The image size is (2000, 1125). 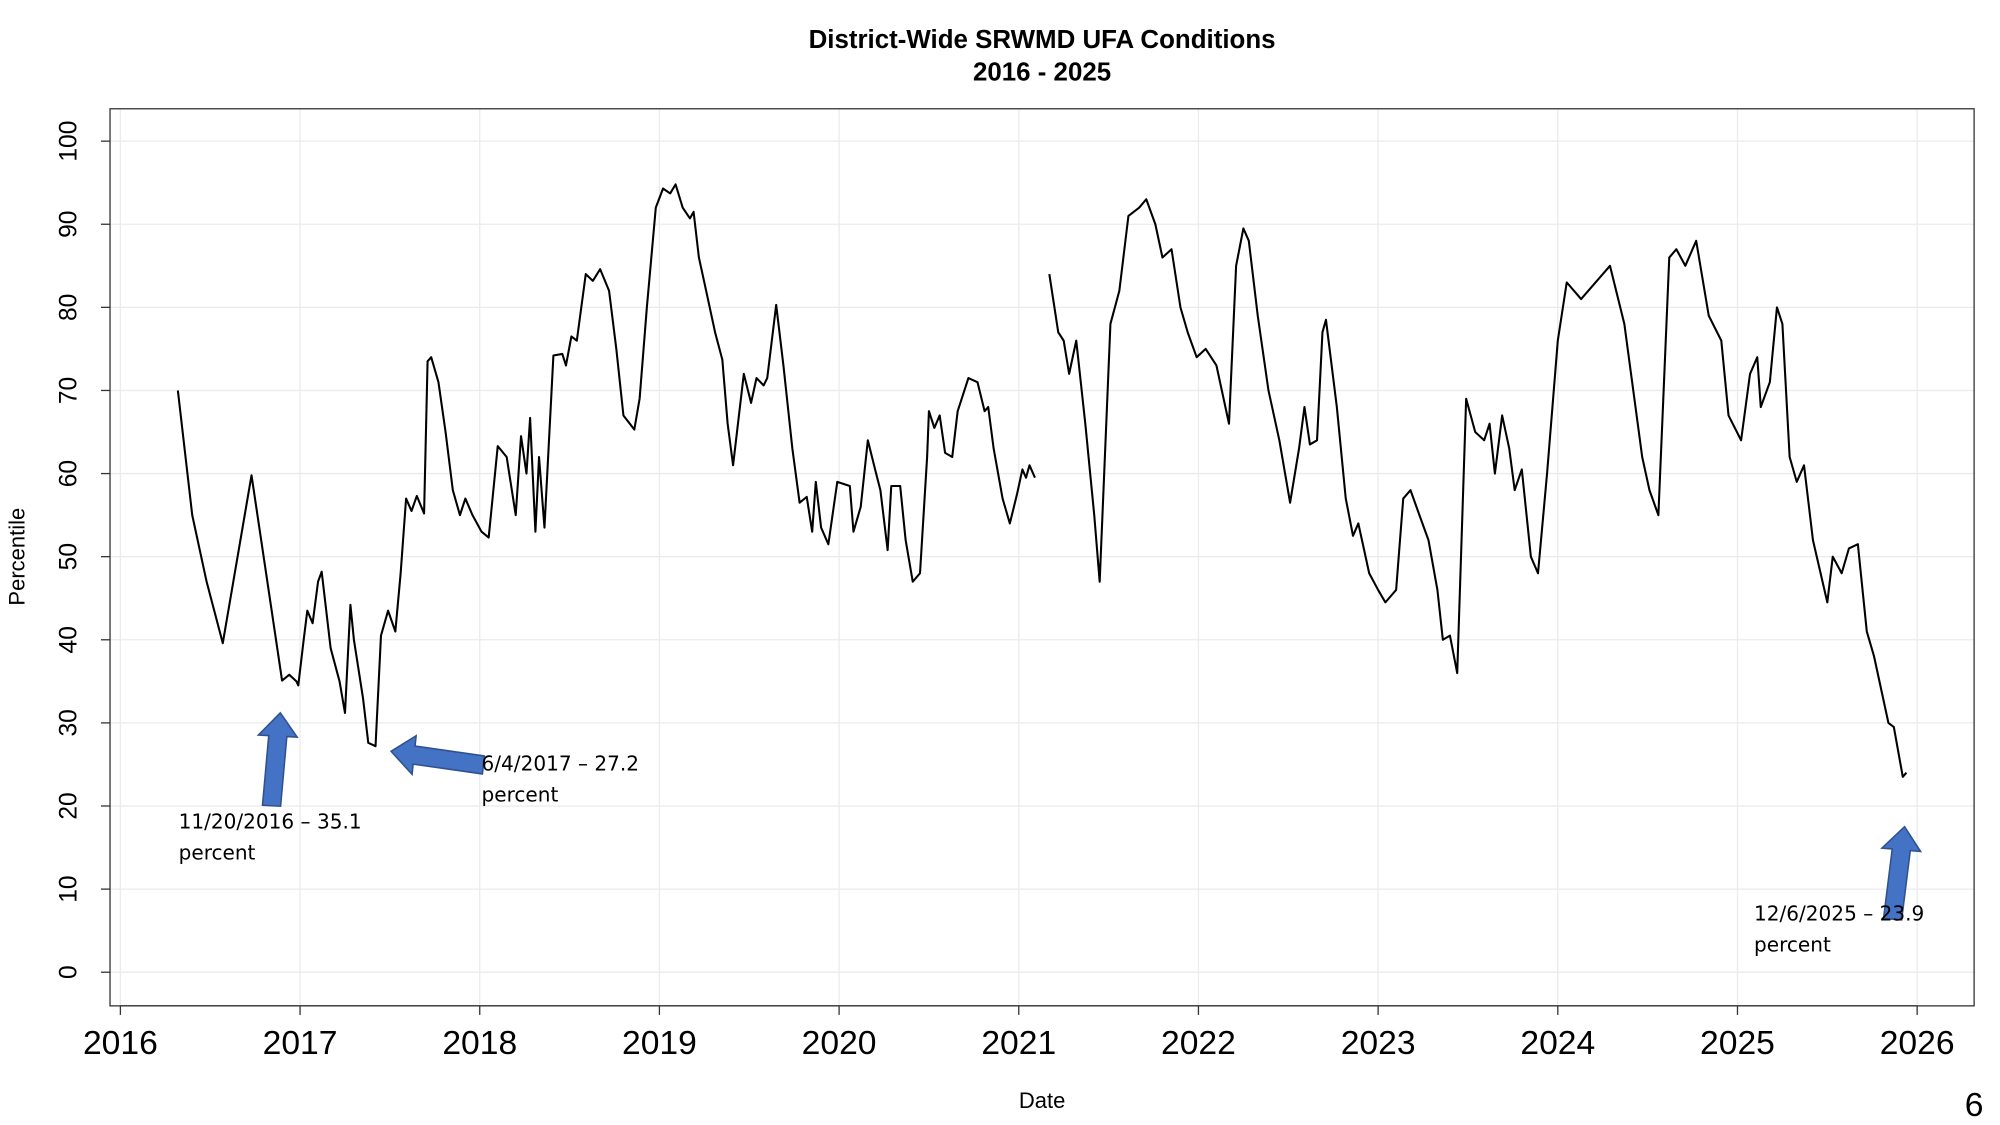 What do you see at coordinates (659, 1043) in the screenshot?
I see `x-tick-label: 2019` at bounding box center [659, 1043].